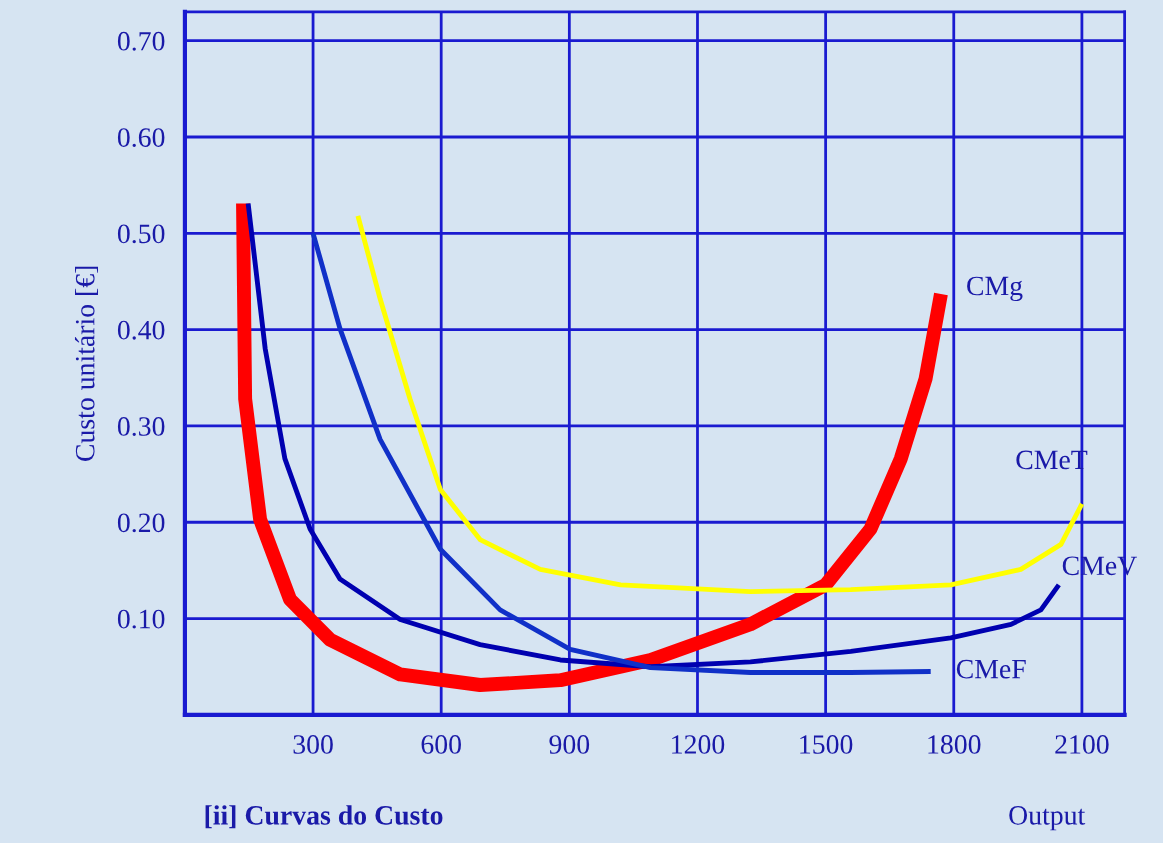  What do you see at coordinates (1082, 744) in the screenshot?
I see `x-tick-label: 2100` at bounding box center [1082, 744].